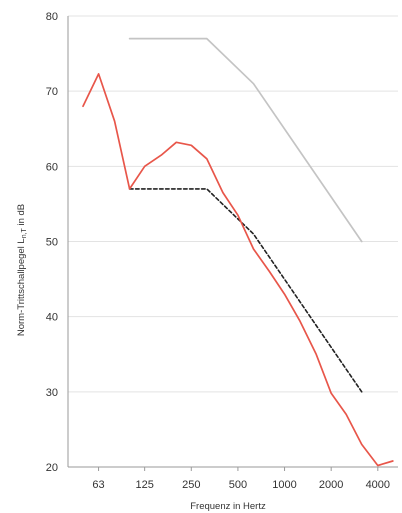 This screenshot has width=402, height=513. Describe the element at coordinates (378, 485) in the screenshot. I see `x-tick-label: 4000` at that location.